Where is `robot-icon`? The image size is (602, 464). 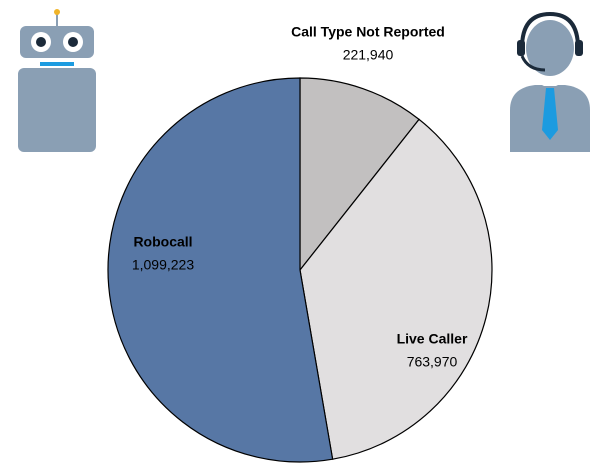 robot-icon is located at coordinates (57, 80).